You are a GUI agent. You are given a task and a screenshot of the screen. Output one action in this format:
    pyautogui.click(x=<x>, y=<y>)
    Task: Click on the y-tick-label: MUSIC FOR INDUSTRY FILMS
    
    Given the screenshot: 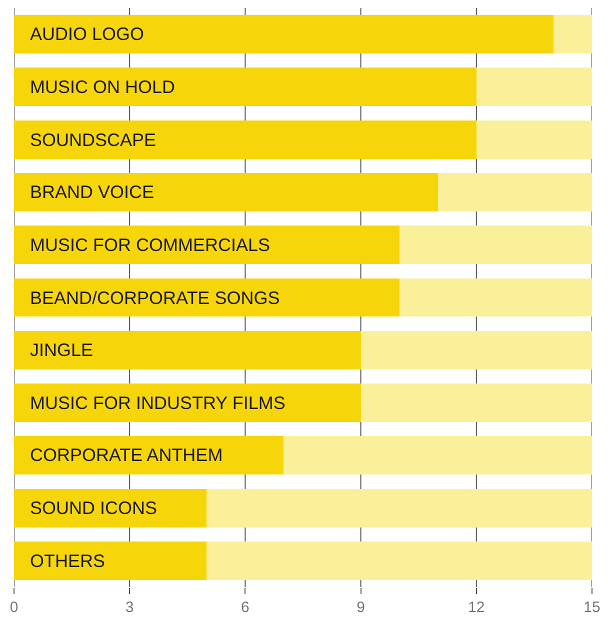 What is the action you would take?
    pyautogui.click(x=158, y=403)
    